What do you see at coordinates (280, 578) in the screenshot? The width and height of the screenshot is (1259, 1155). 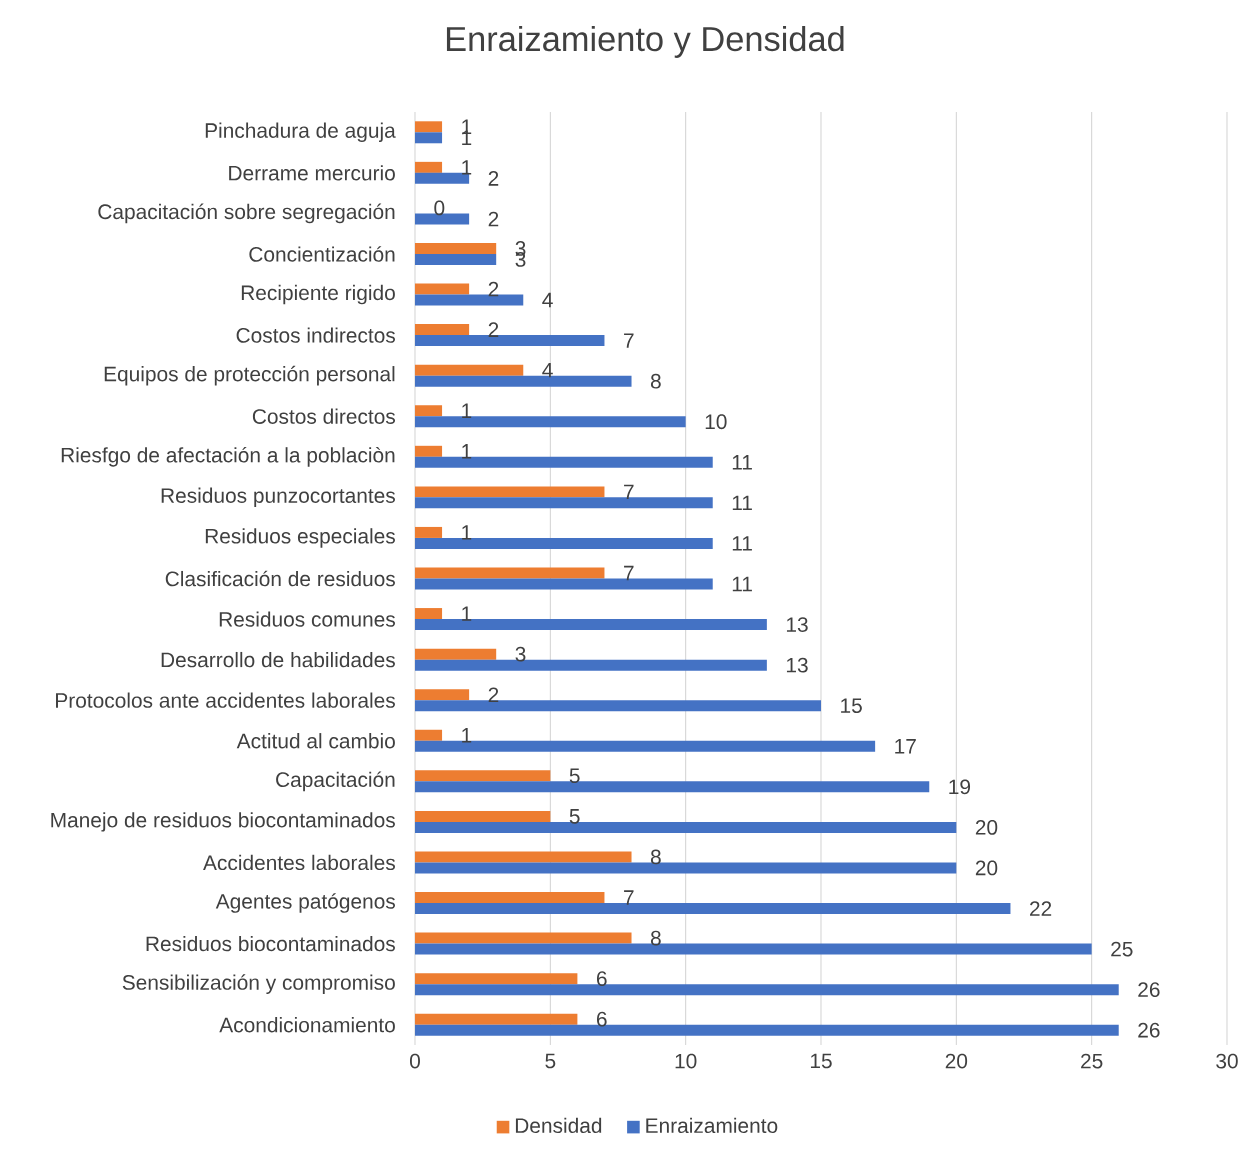 I see `y-tick-label: Clasificación de residuos` at bounding box center [280, 578].